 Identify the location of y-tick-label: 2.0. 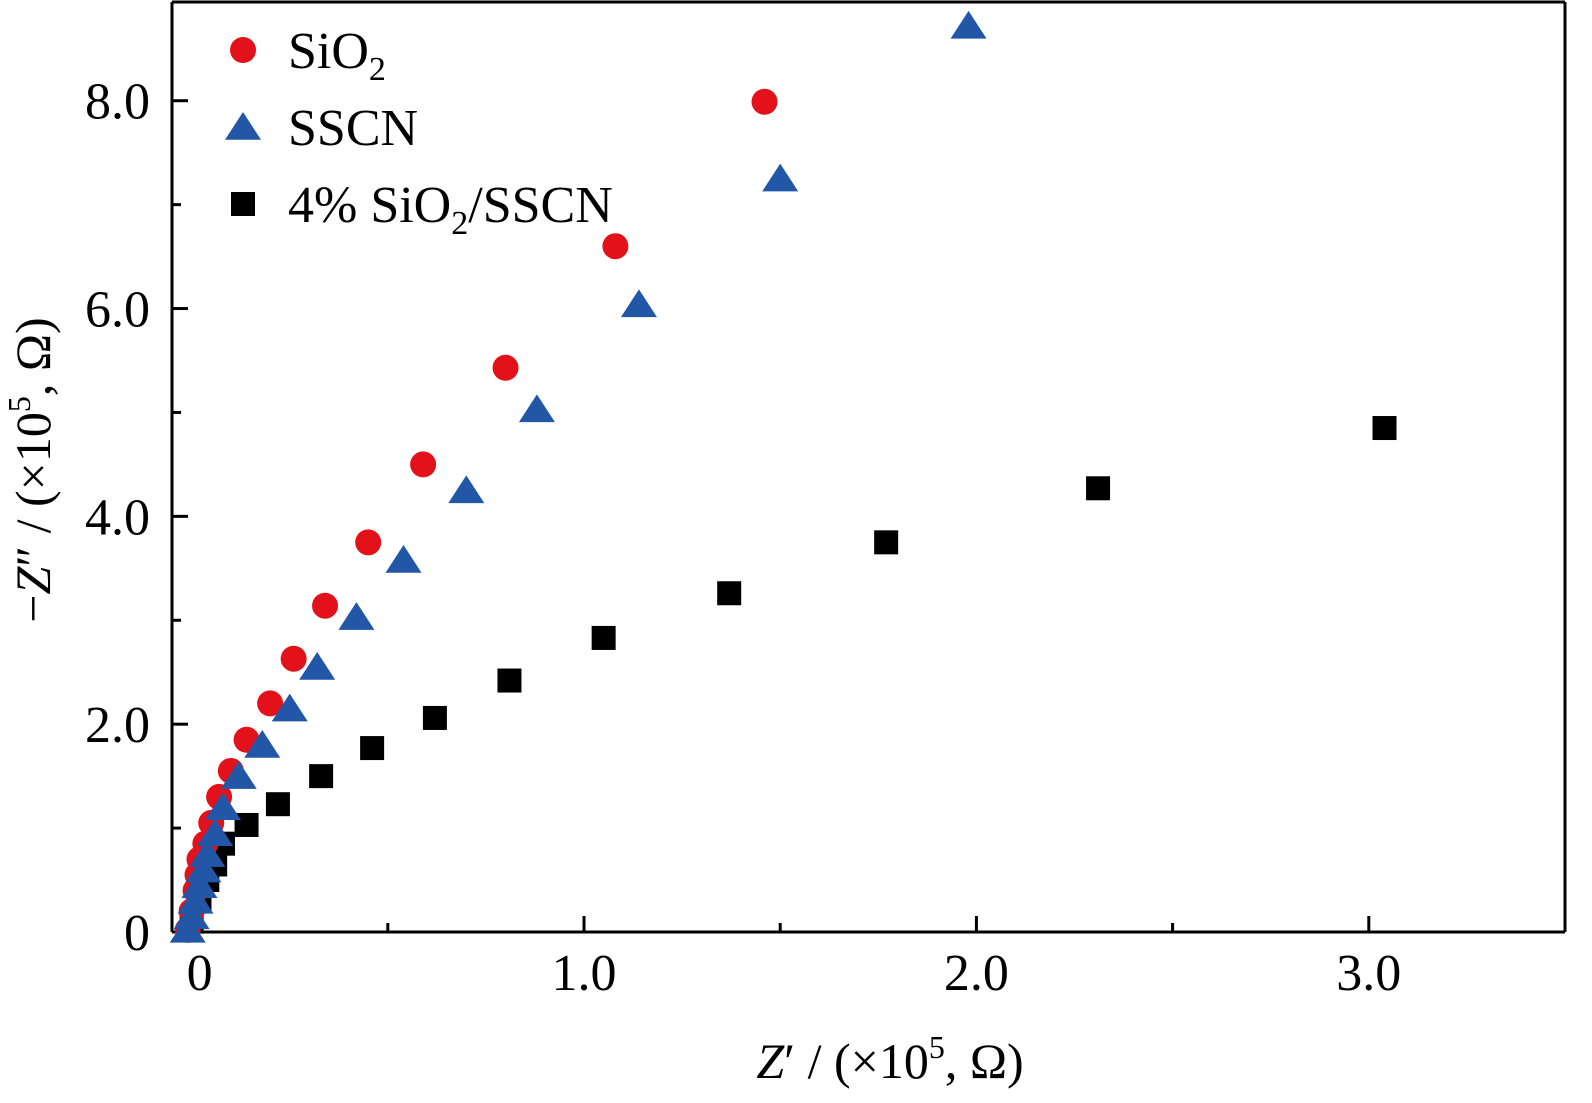
(117, 725).